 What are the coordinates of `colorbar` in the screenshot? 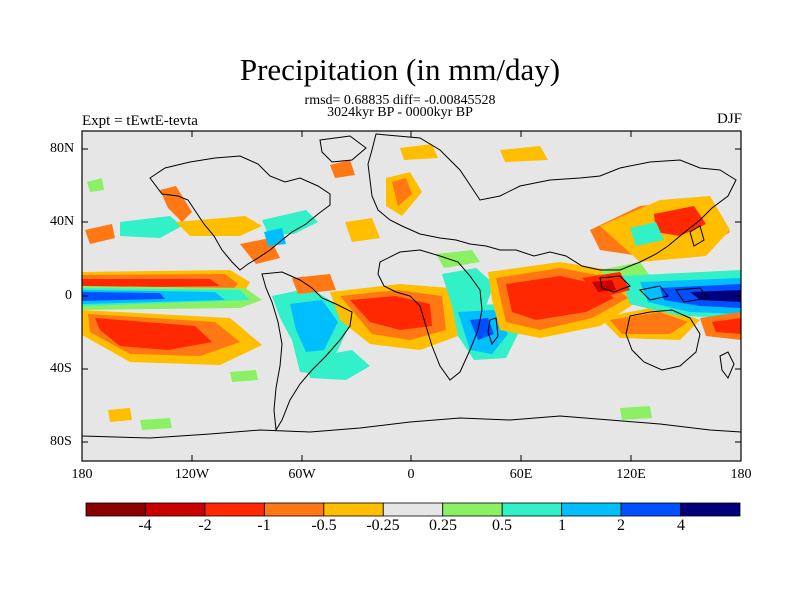 It's located at (413, 509).